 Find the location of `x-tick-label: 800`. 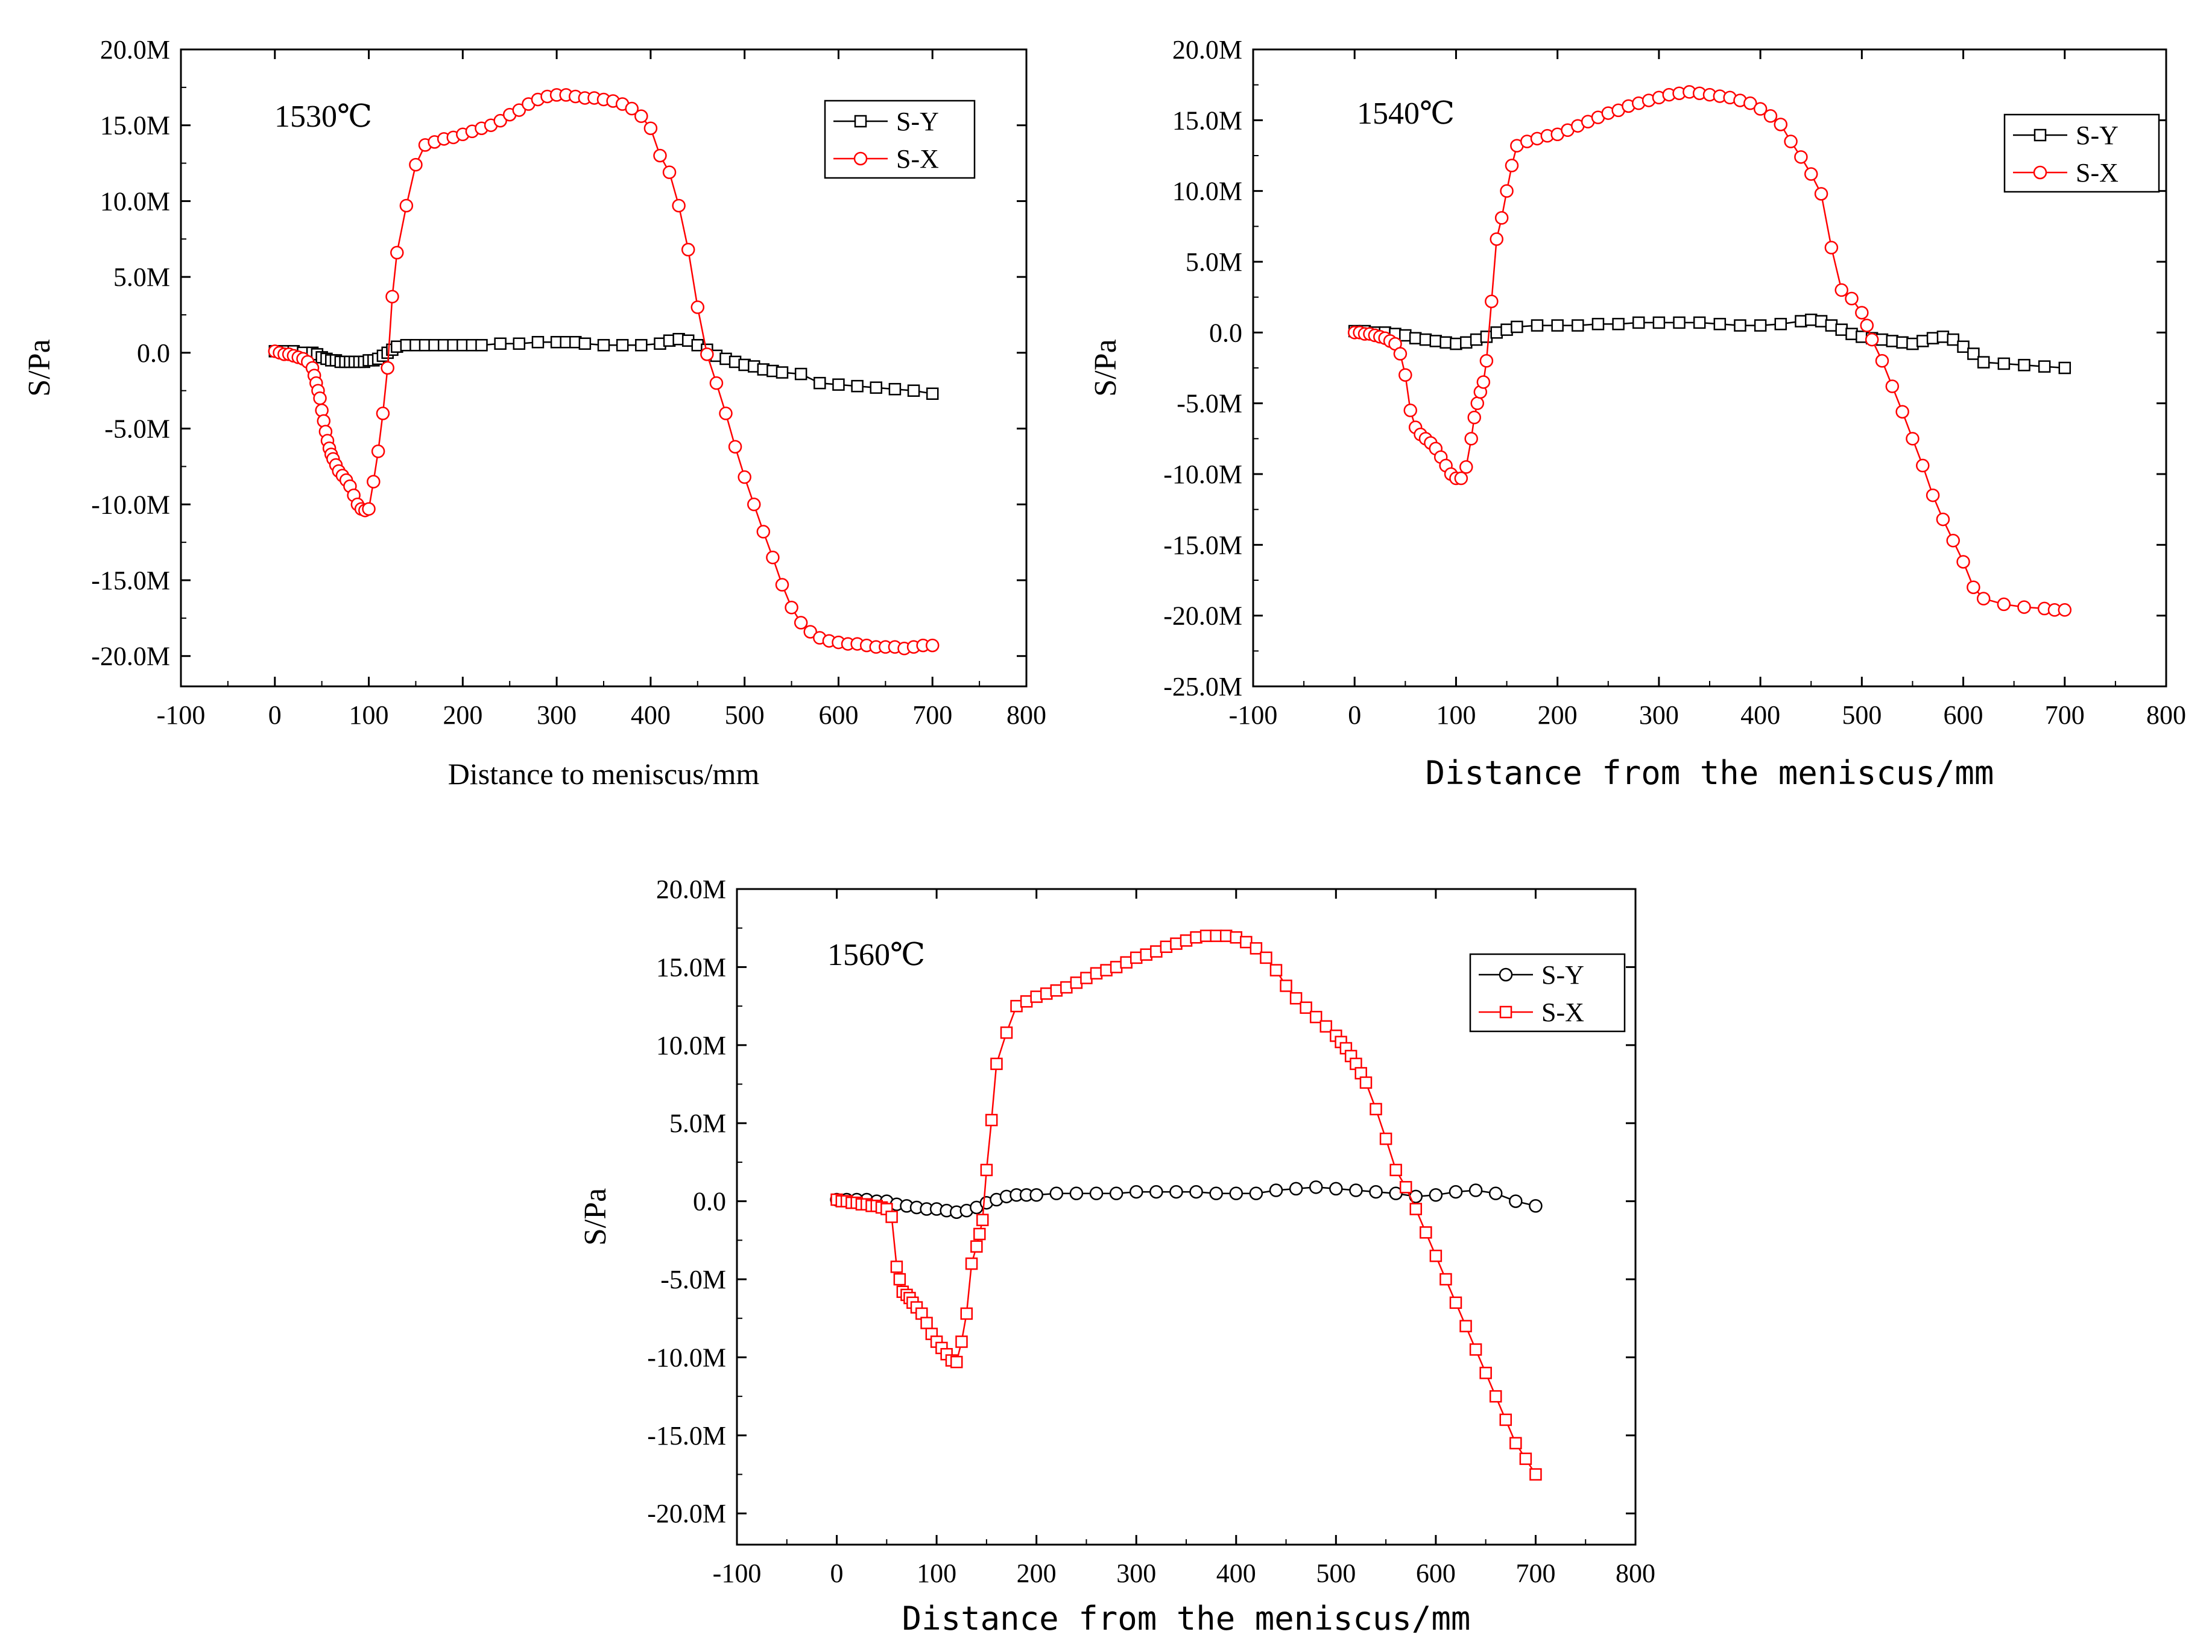

x-tick-label: 800 is located at coordinates (1635, 1573).